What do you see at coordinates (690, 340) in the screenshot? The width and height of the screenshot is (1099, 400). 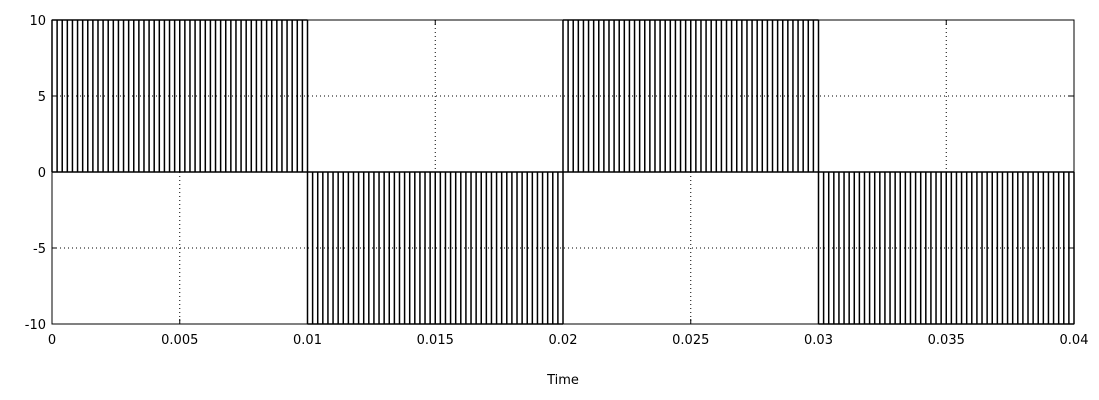 I see `x-tick-label: 0.025` at bounding box center [690, 340].